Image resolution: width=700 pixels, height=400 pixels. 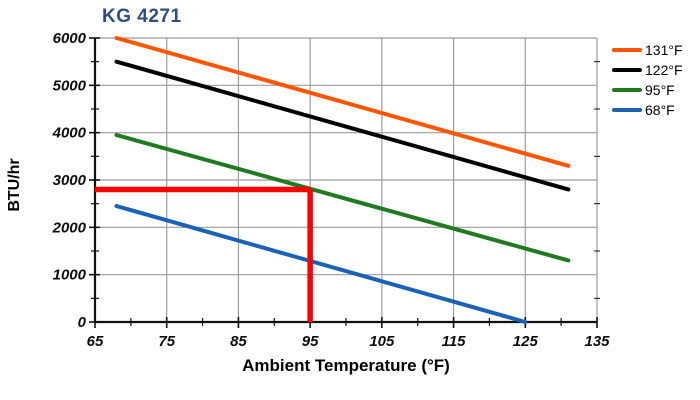 I want to click on y-tick-label: 0, so click(x=82, y=322).